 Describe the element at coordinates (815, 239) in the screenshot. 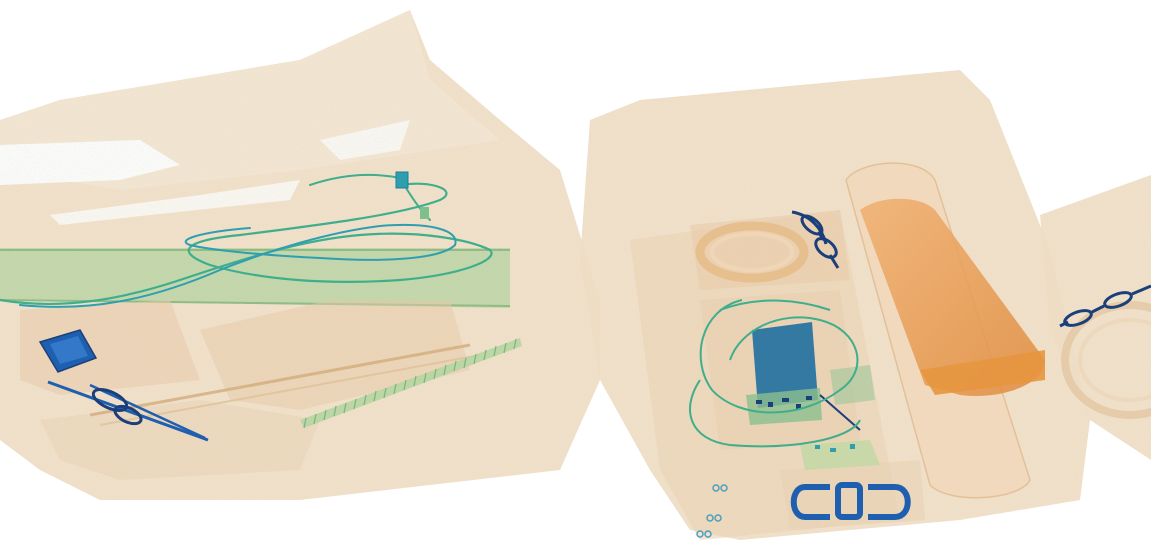

I see `eyeglasses` at that location.